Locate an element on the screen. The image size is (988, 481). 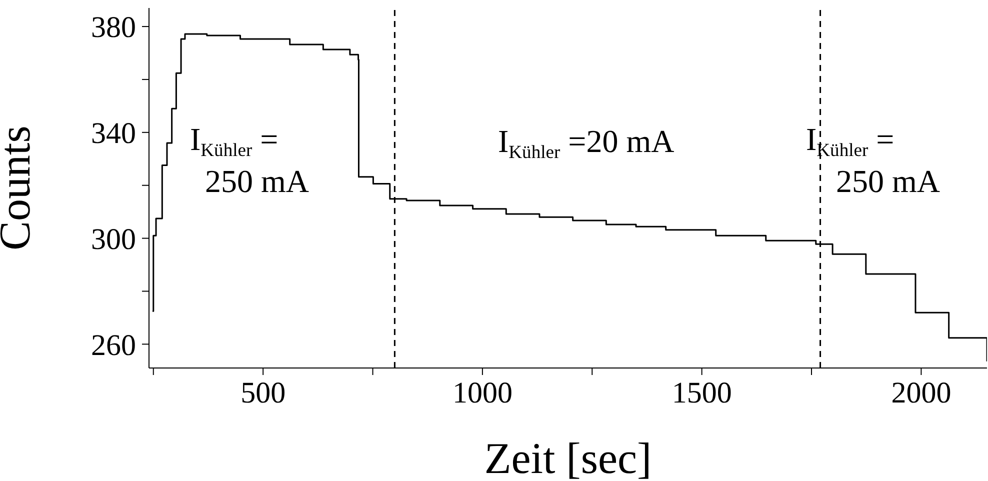
x-tick-label: 2000 is located at coordinates (921, 393).